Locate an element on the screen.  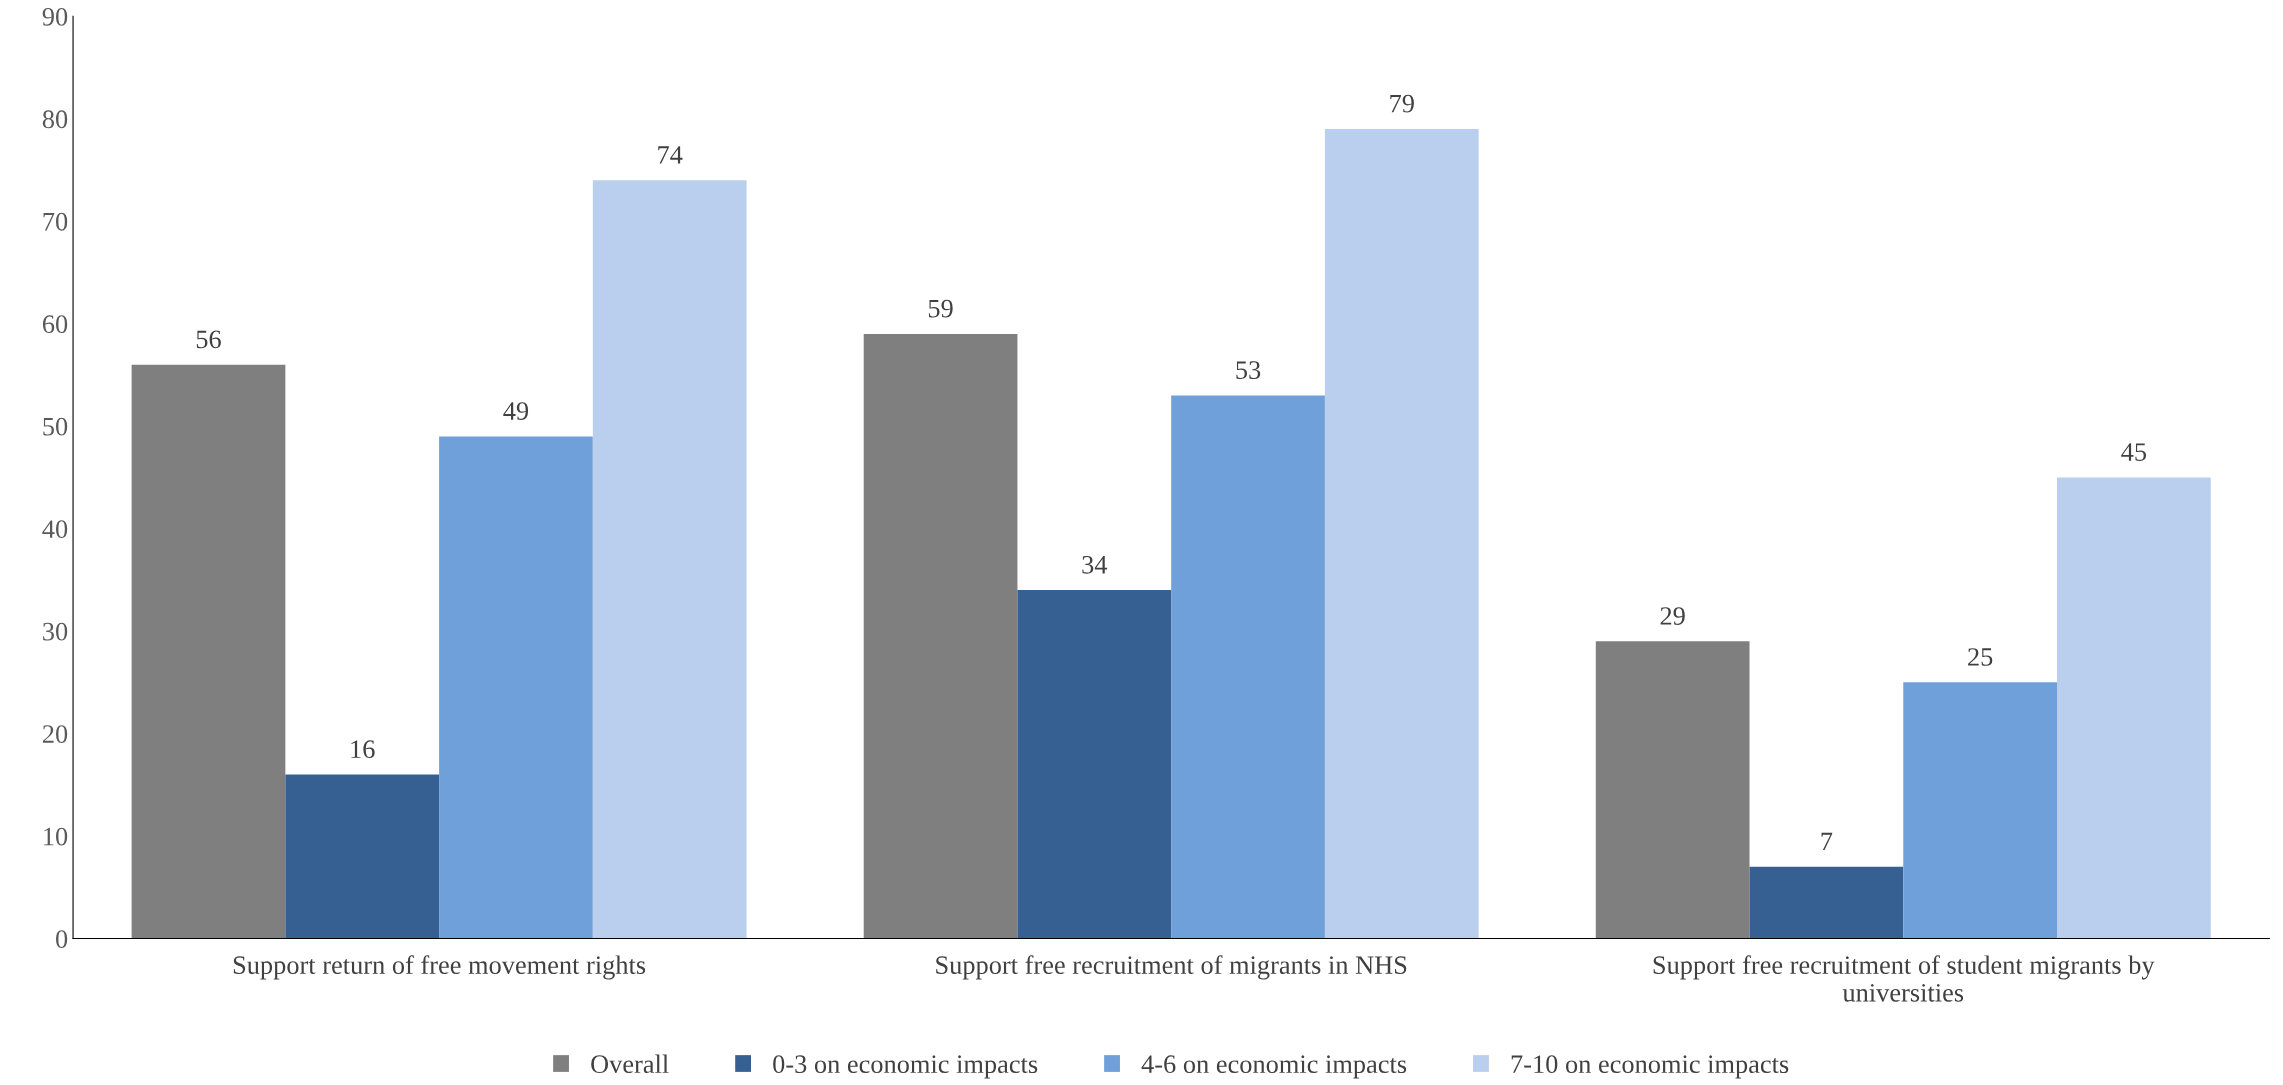
x-tick-label: Support free recruitment of migrants in NHS is located at coordinates (1171, 967).